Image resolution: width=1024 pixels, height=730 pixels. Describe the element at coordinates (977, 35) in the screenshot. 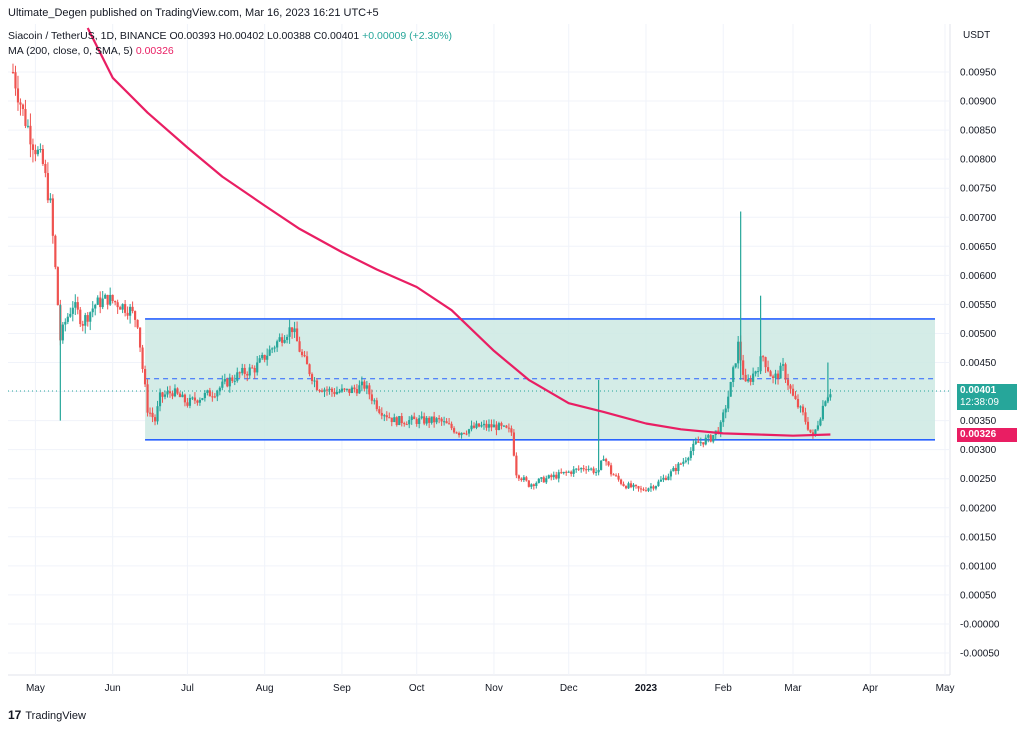

I see `axis-unit: USDT` at that location.